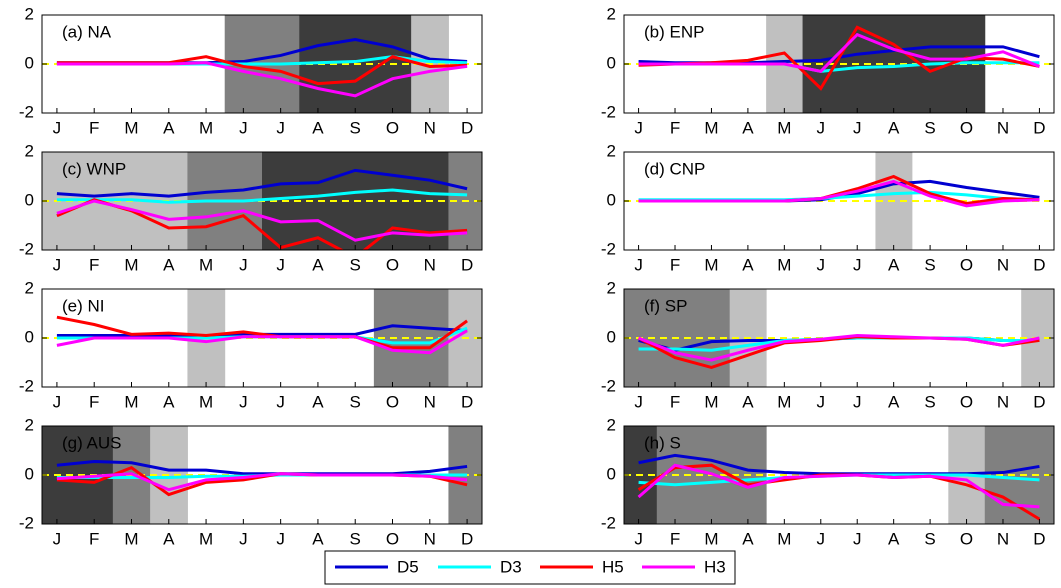 This screenshot has height=588, width=1061. What do you see at coordinates (87, 31) in the screenshot?
I see `panel-title: (a) NA` at bounding box center [87, 31].